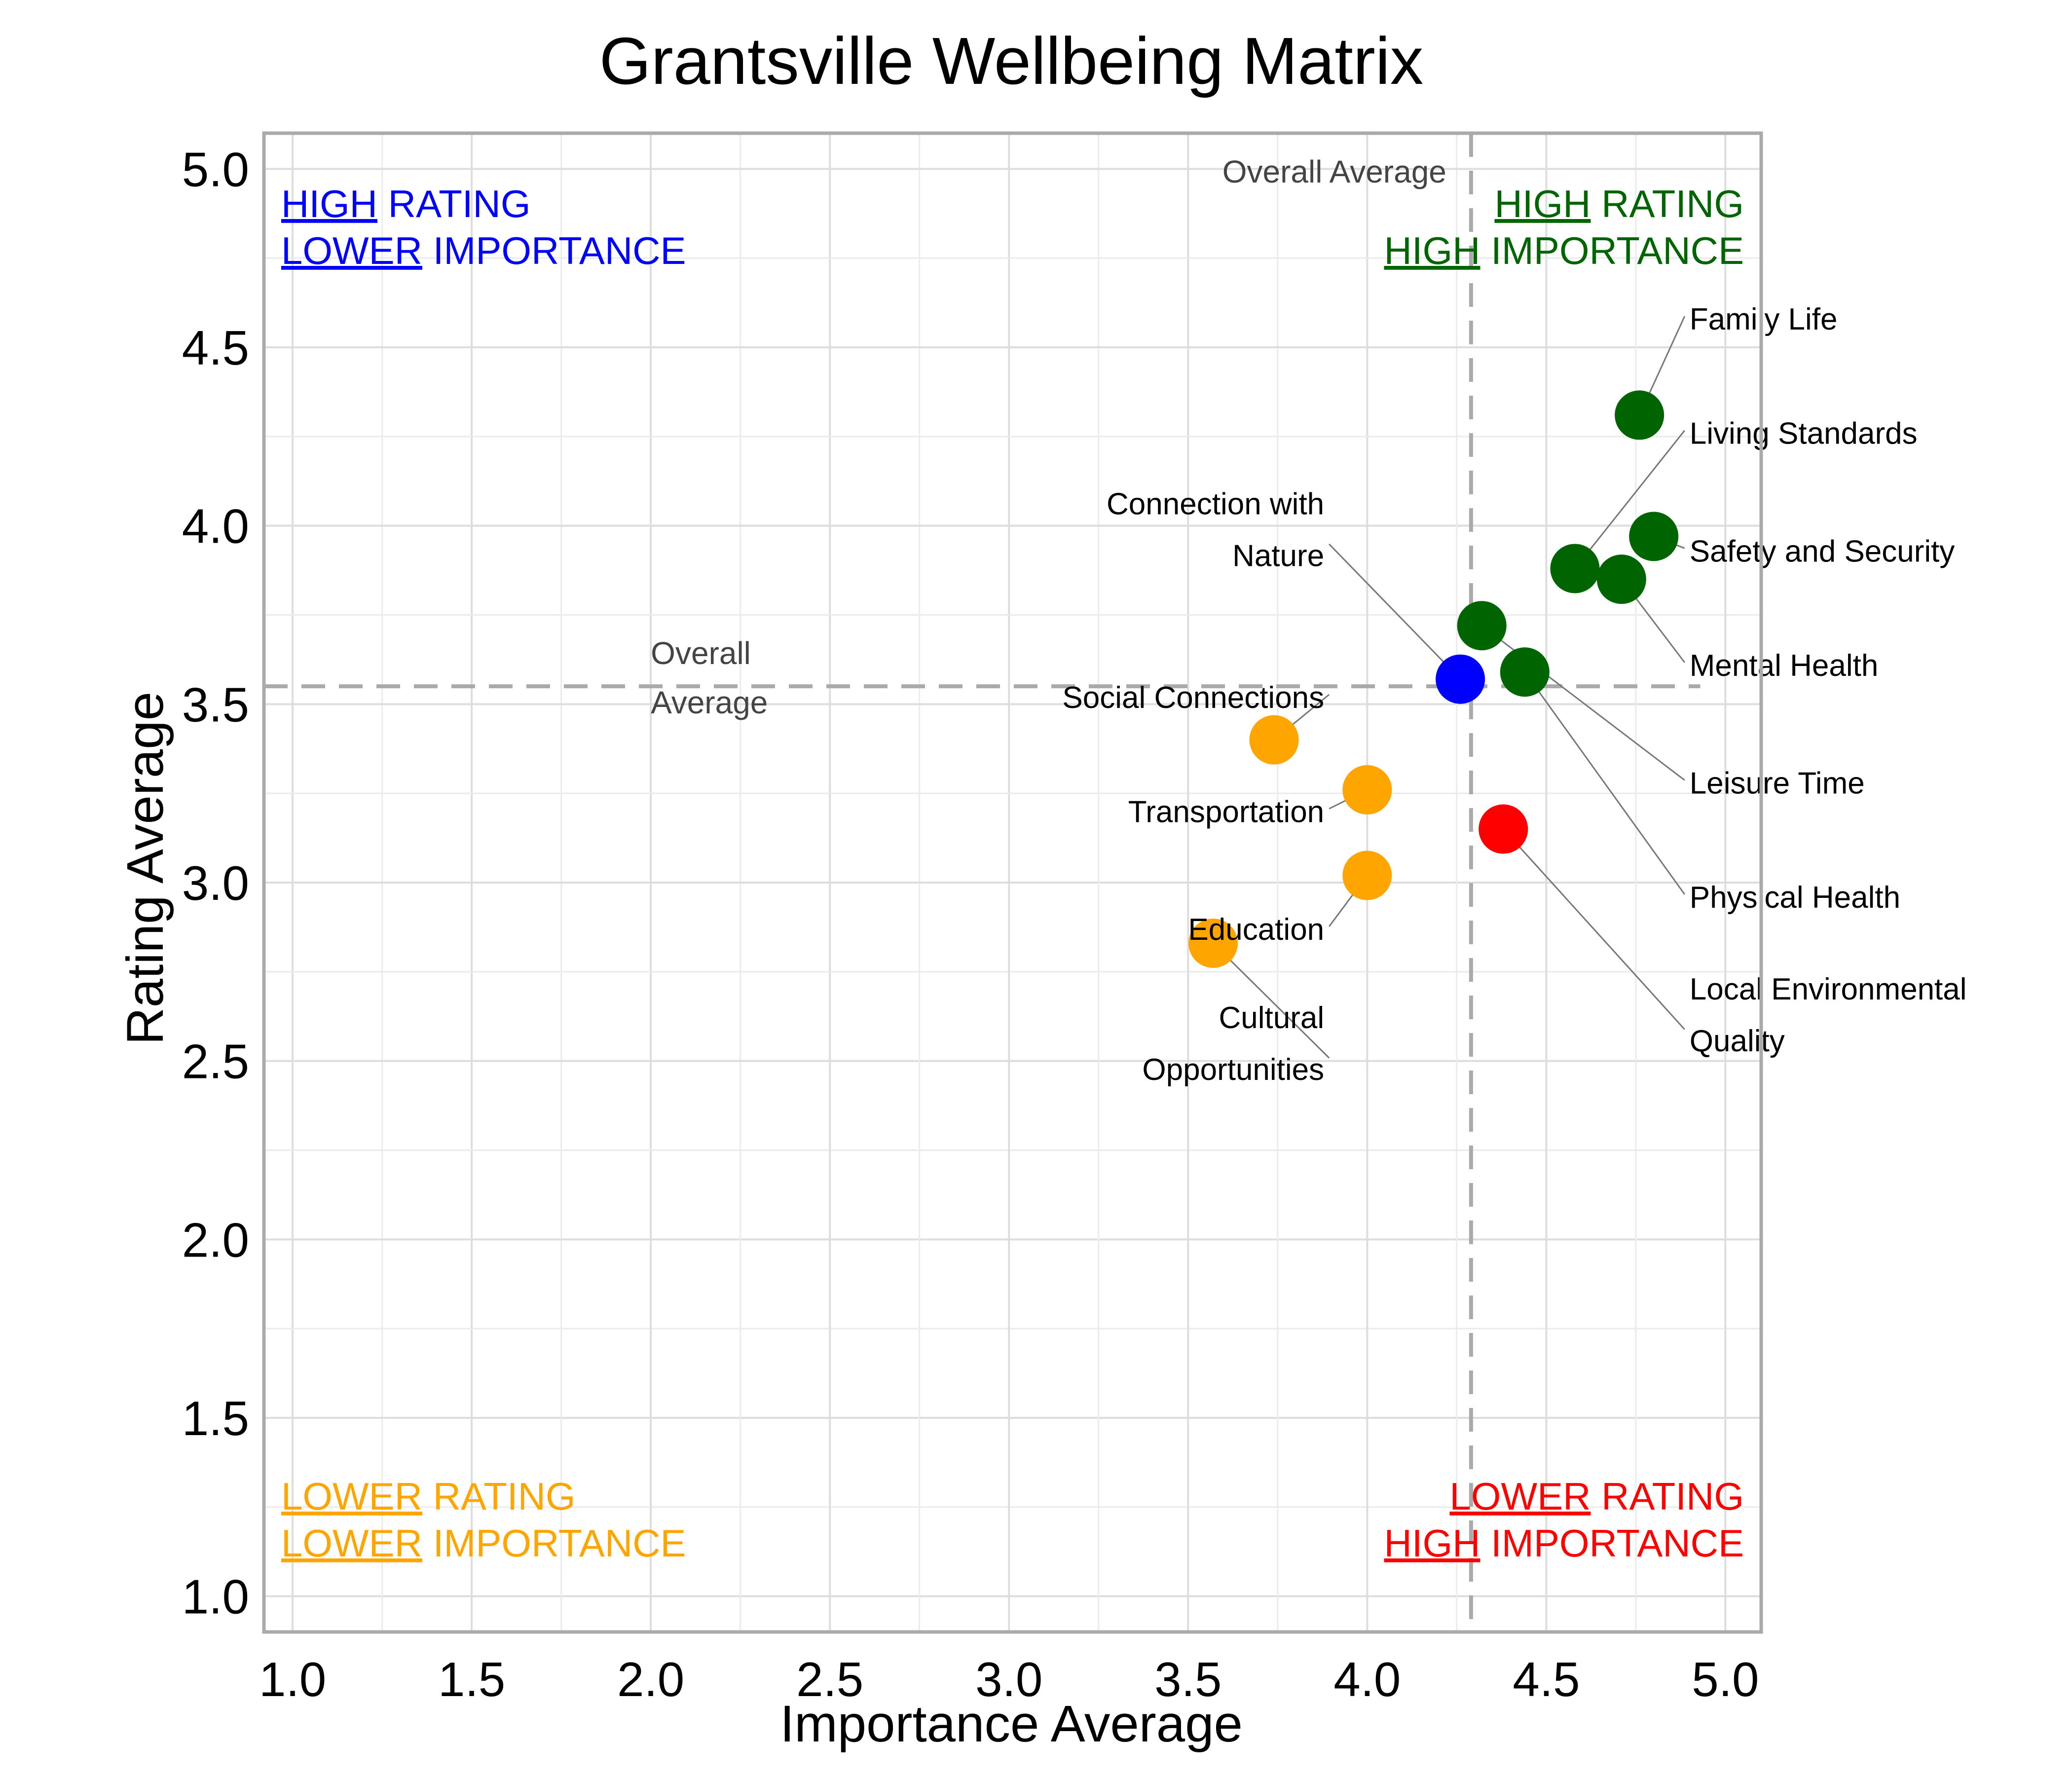 Image resolution: width=2072 pixels, height=1776 pixels. I want to click on x-tick-label: 1.5, so click(472, 1679).